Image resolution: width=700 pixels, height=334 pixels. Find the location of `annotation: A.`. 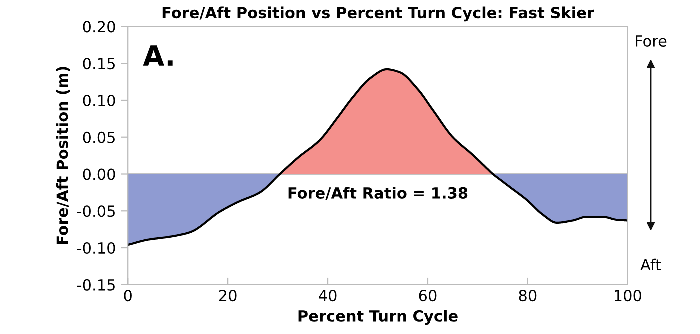

annotation: A. is located at coordinates (158, 56).